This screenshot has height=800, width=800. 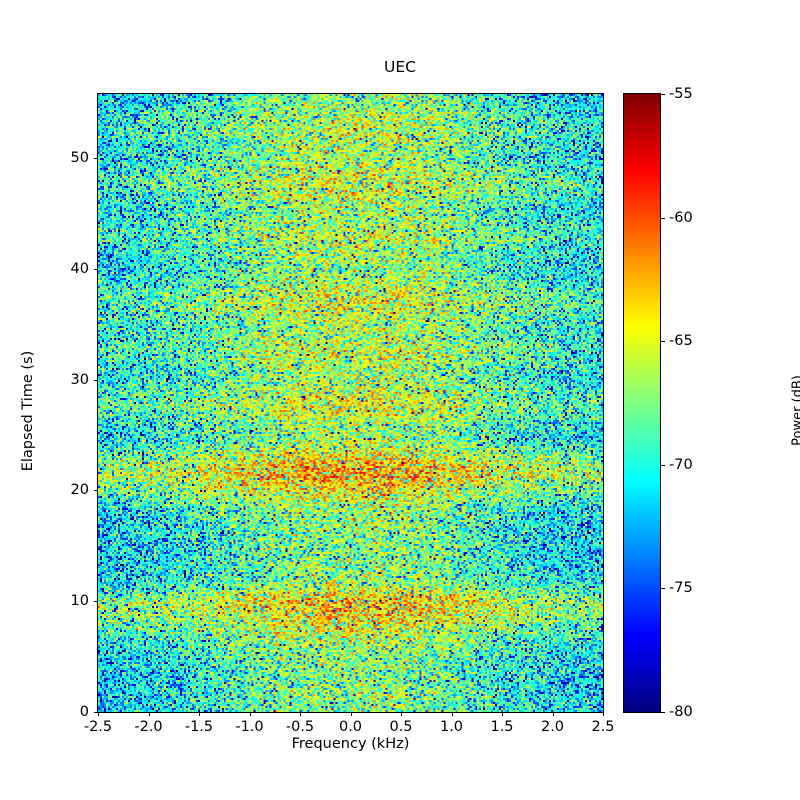 I want to click on y-tick-label: 50, so click(x=79, y=158).